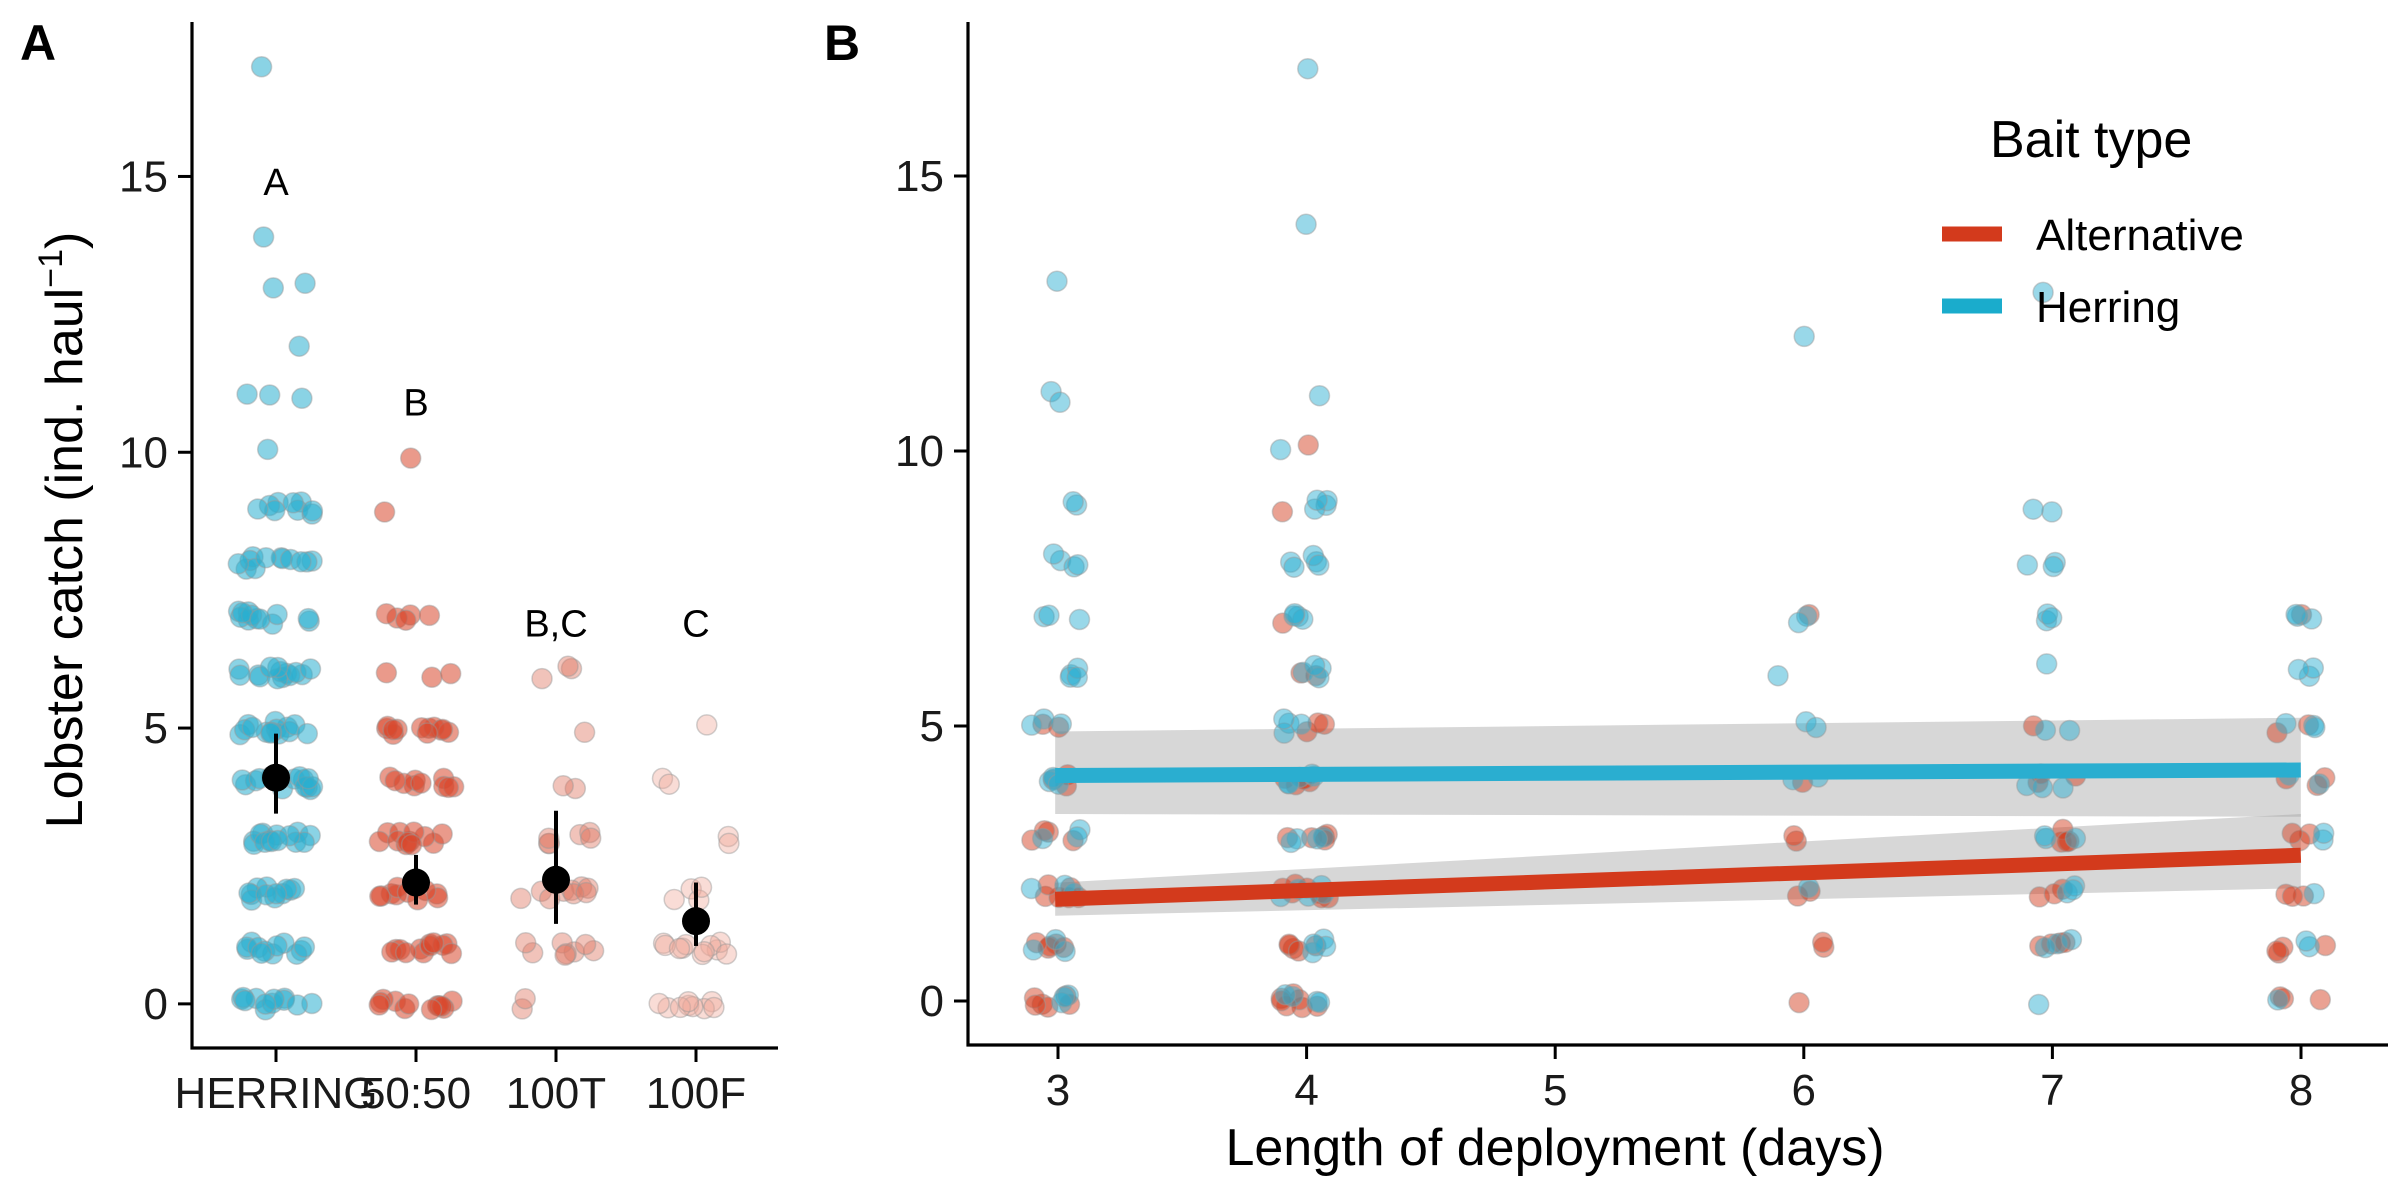  What do you see at coordinates (486, 403) in the screenshot?
I see `panel-a-significance-letters: A B B,C C` at bounding box center [486, 403].